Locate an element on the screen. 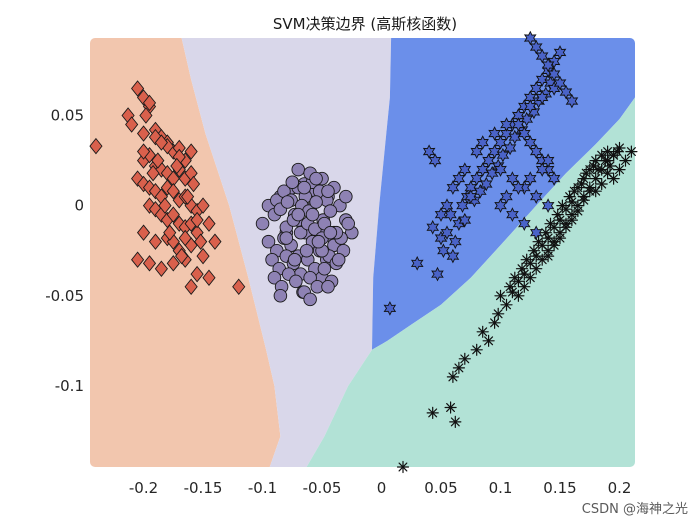  x-tick-label: 0 is located at coordinates (382, 488).